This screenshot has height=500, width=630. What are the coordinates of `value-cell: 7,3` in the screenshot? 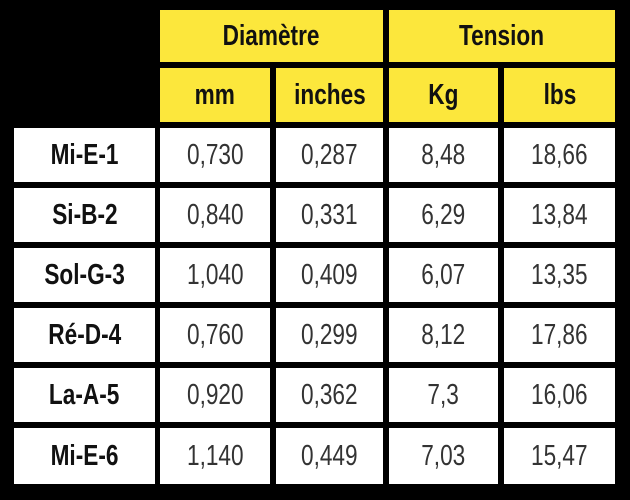 It's located at (443, 395).